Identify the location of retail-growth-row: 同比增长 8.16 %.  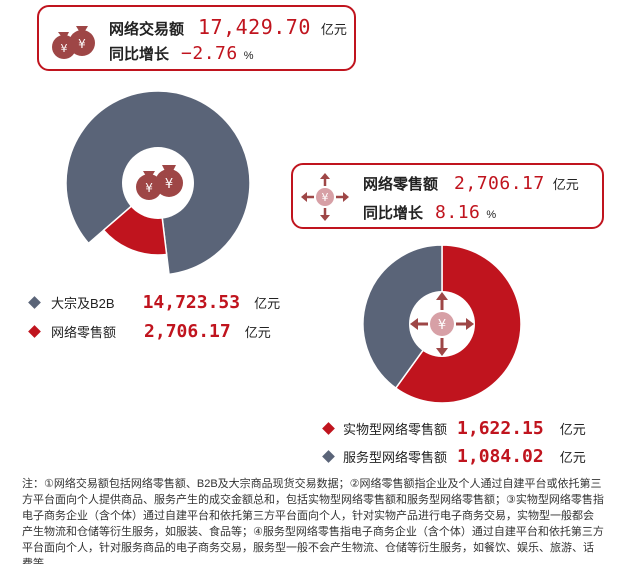
(429, 212).